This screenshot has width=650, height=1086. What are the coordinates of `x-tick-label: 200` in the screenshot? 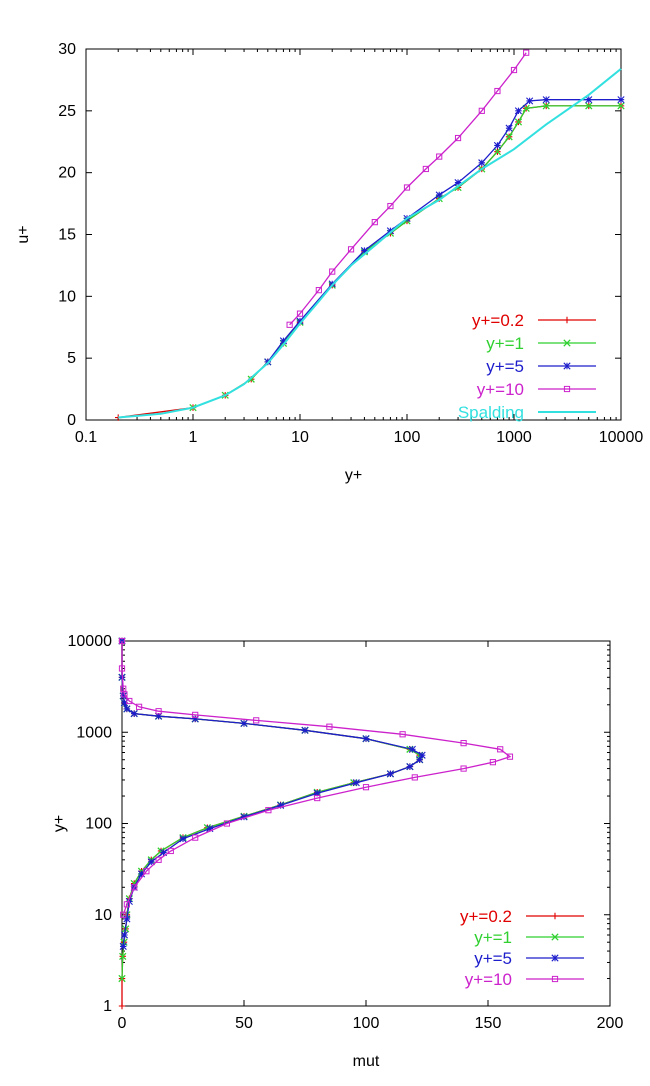 It's located at (610, 1023).